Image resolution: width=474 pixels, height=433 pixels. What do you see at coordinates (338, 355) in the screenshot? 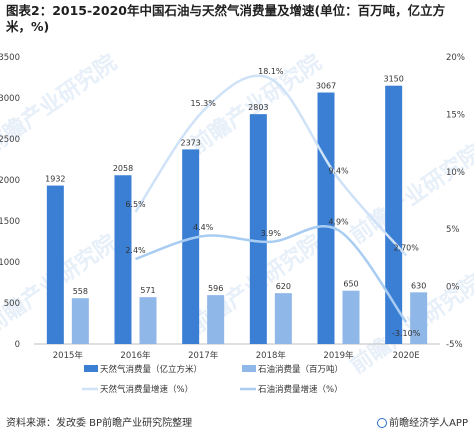
I see `x-tick-label: 2019年` at bounding box center [338, 355].